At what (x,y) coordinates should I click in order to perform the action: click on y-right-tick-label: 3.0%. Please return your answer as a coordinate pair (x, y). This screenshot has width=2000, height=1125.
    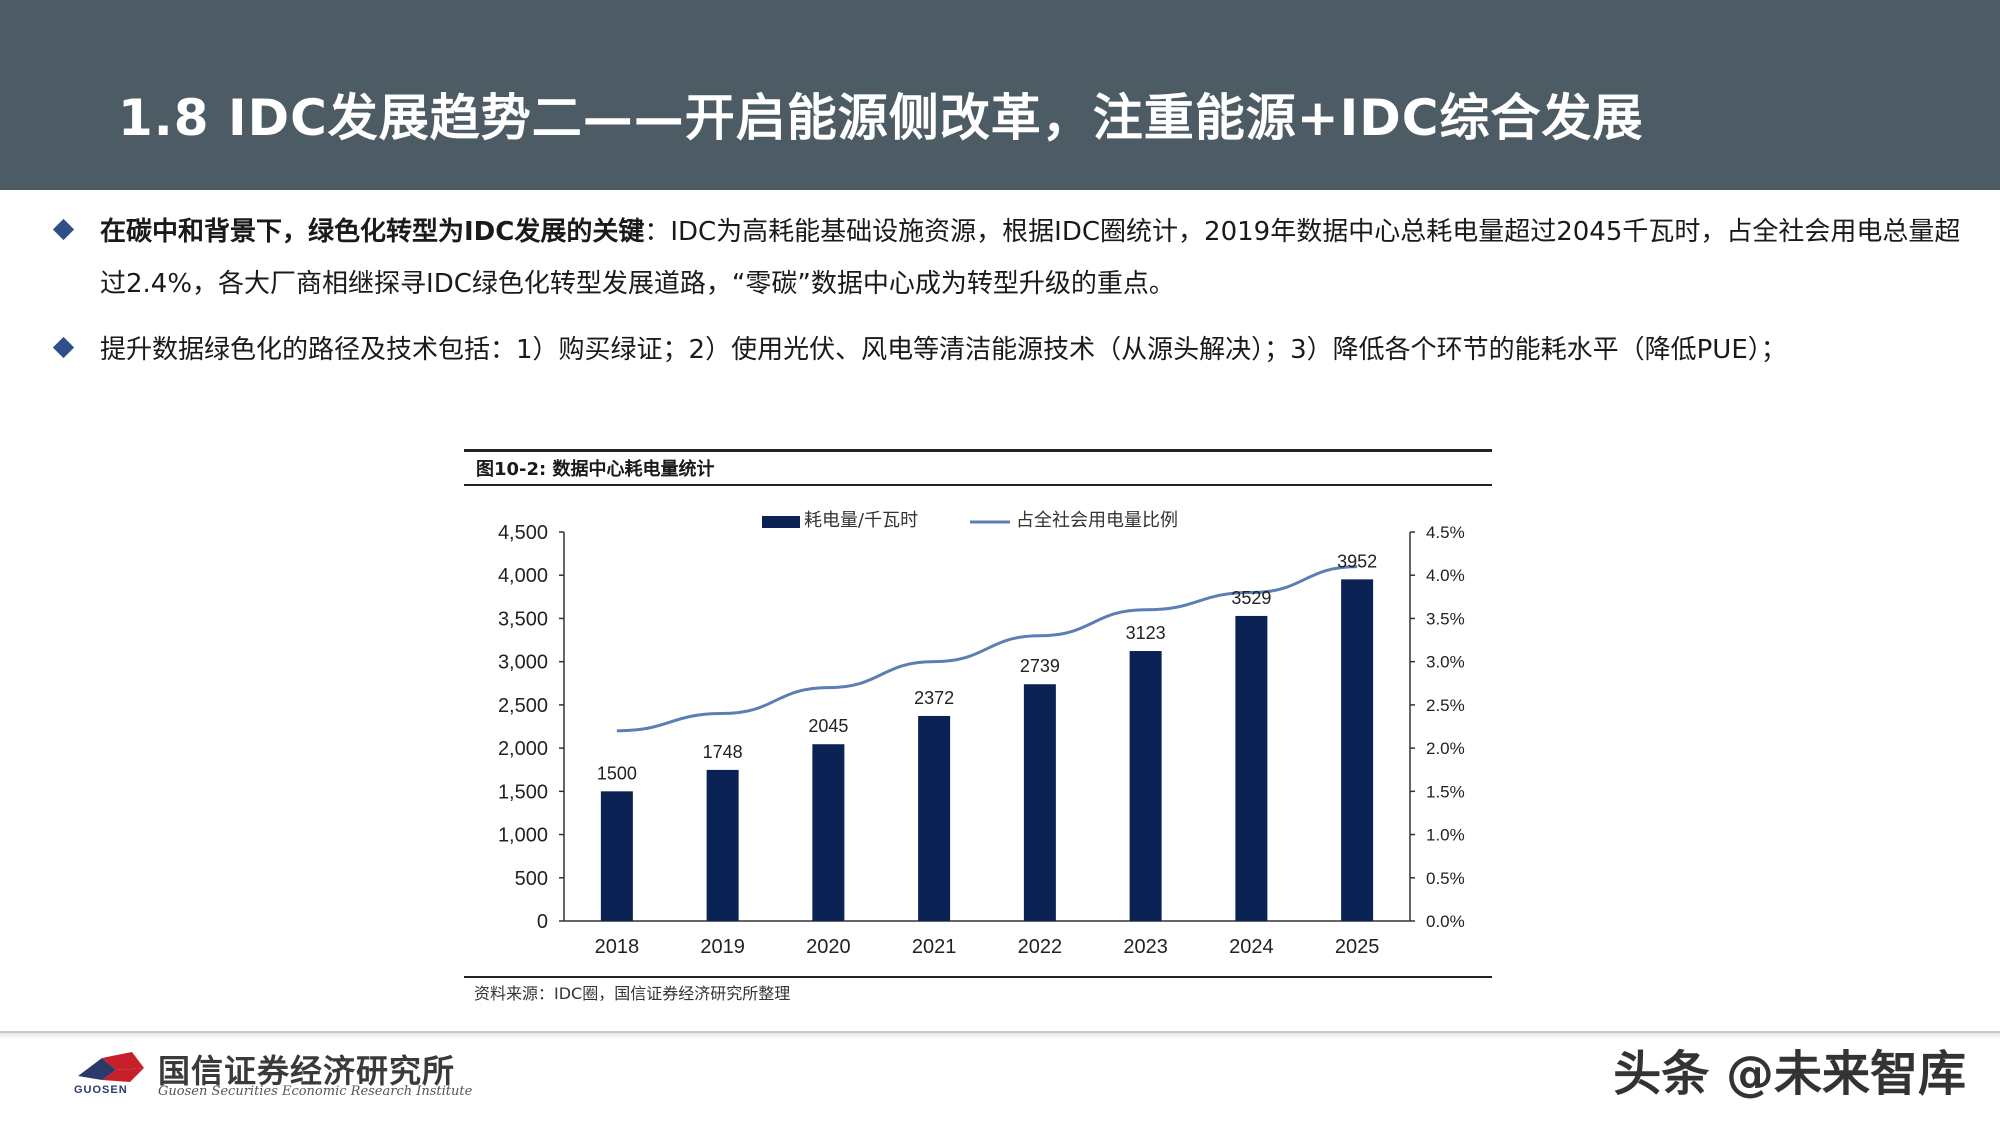
    Looking at the image, I should click on (1445, 662).